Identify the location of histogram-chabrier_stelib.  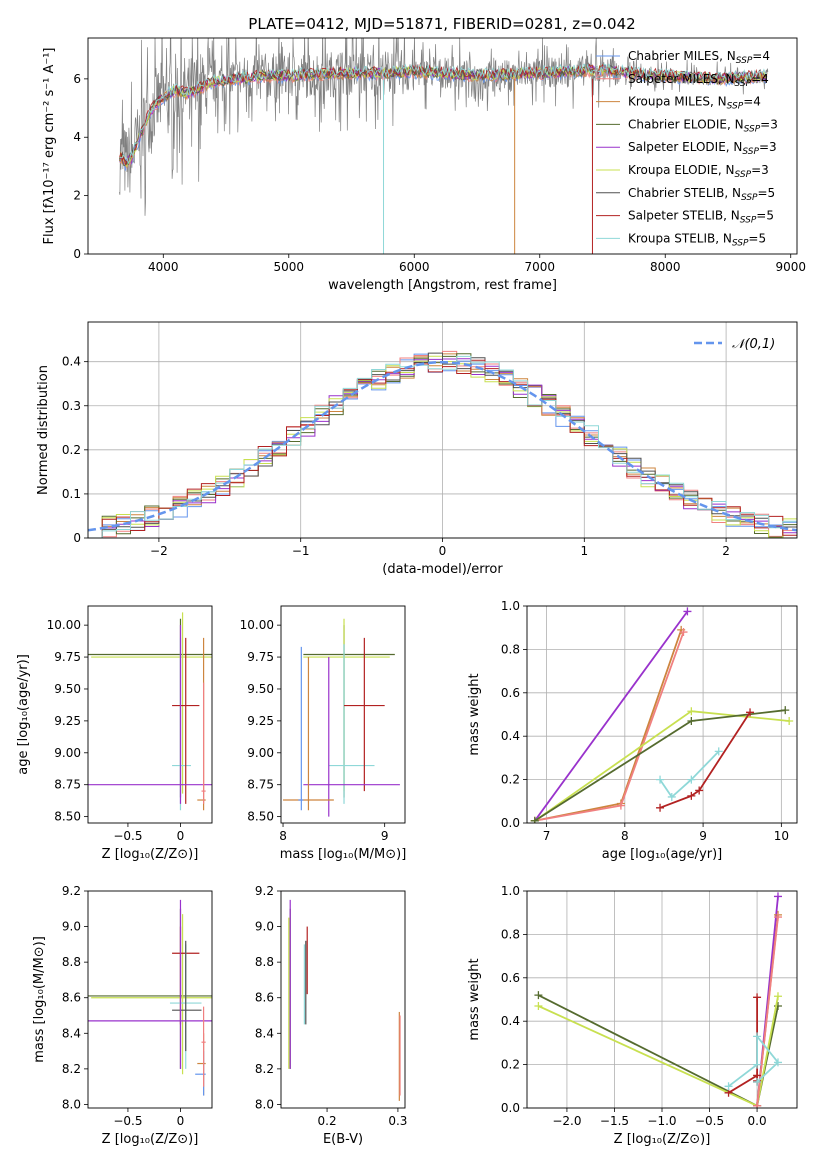
(442, 445).